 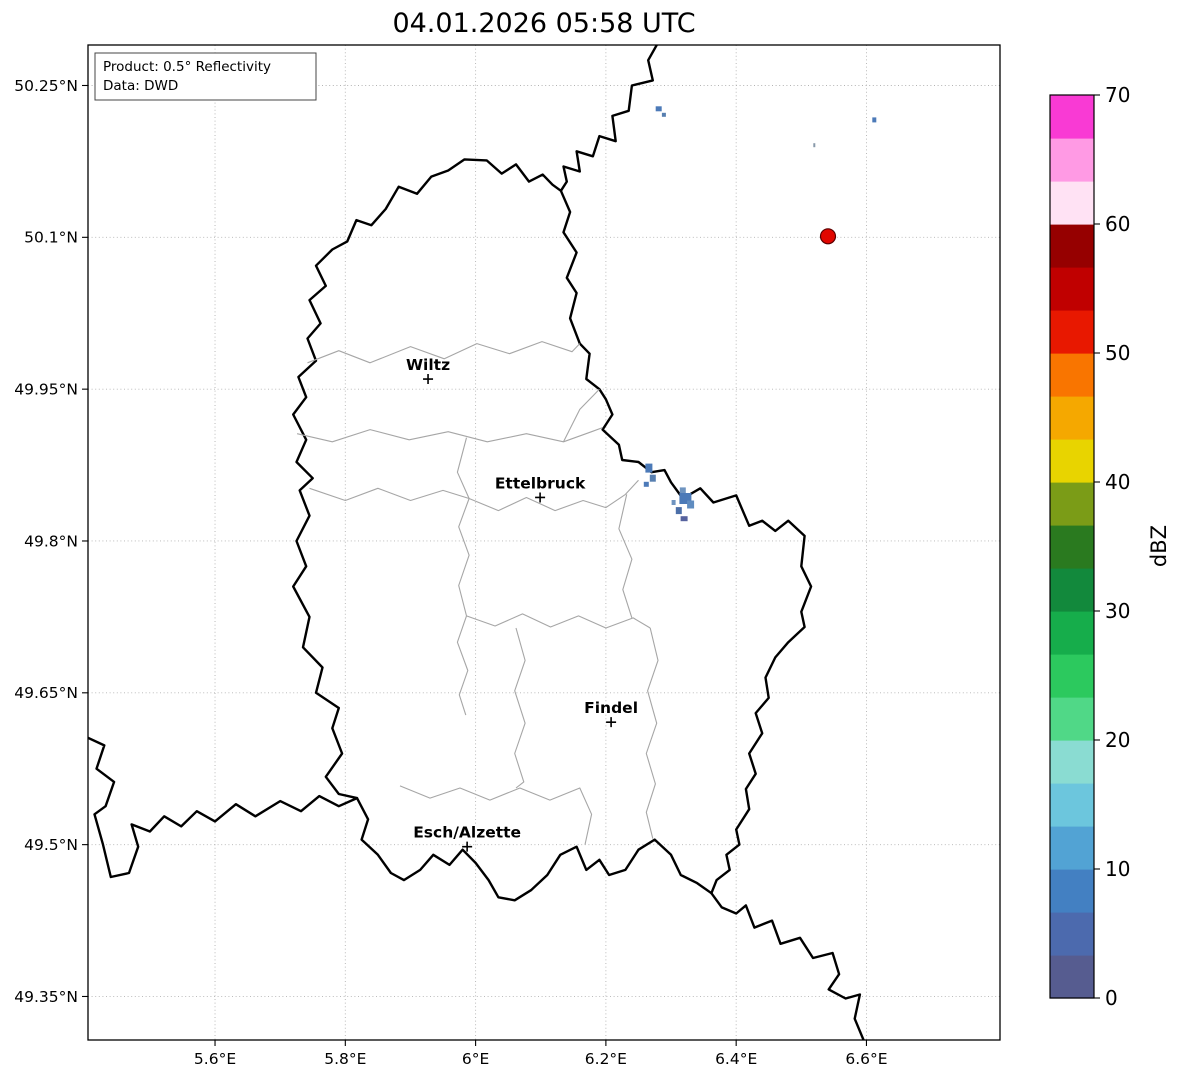 I want to click on colorbar-tick-label: 0, so click(x=1111, y=998).